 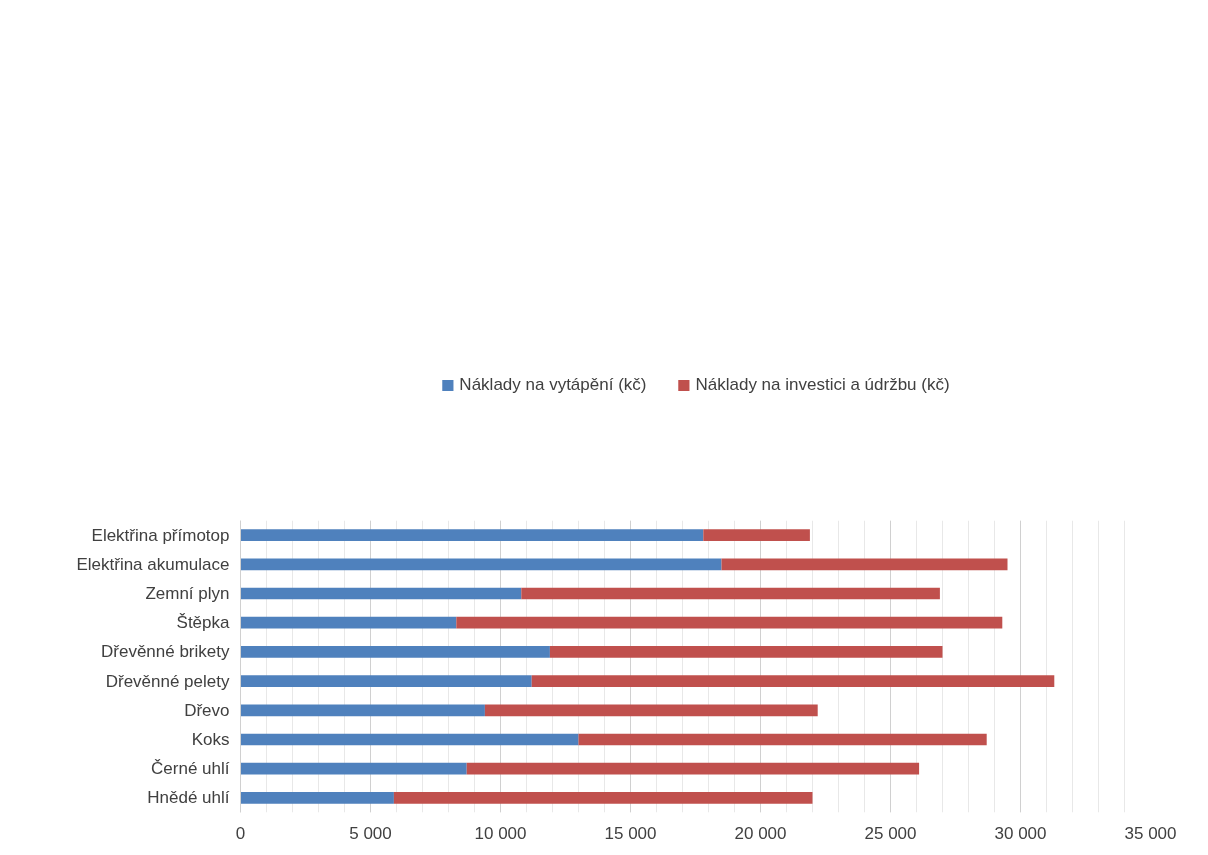 I want to click on x-tick-label: 0, so click(x=240, y=833).